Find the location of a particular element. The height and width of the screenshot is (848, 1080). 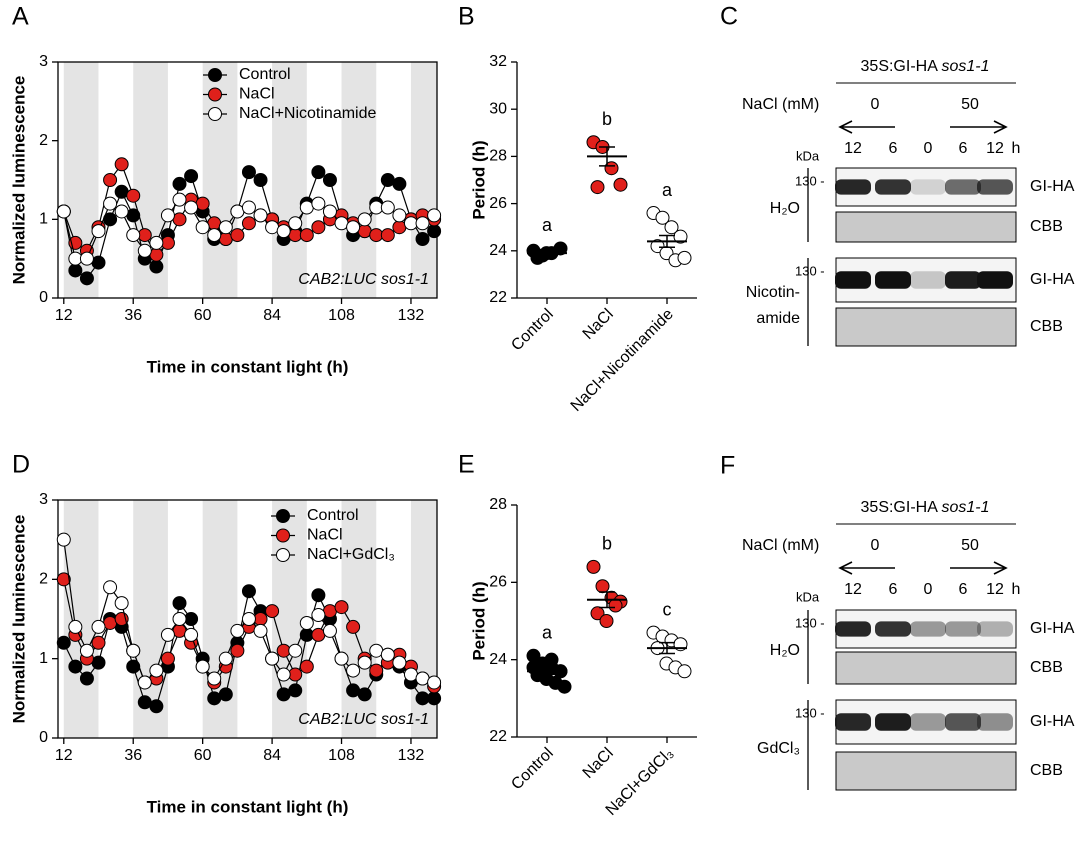

panel-label: F is located at coordinates (727, 466).